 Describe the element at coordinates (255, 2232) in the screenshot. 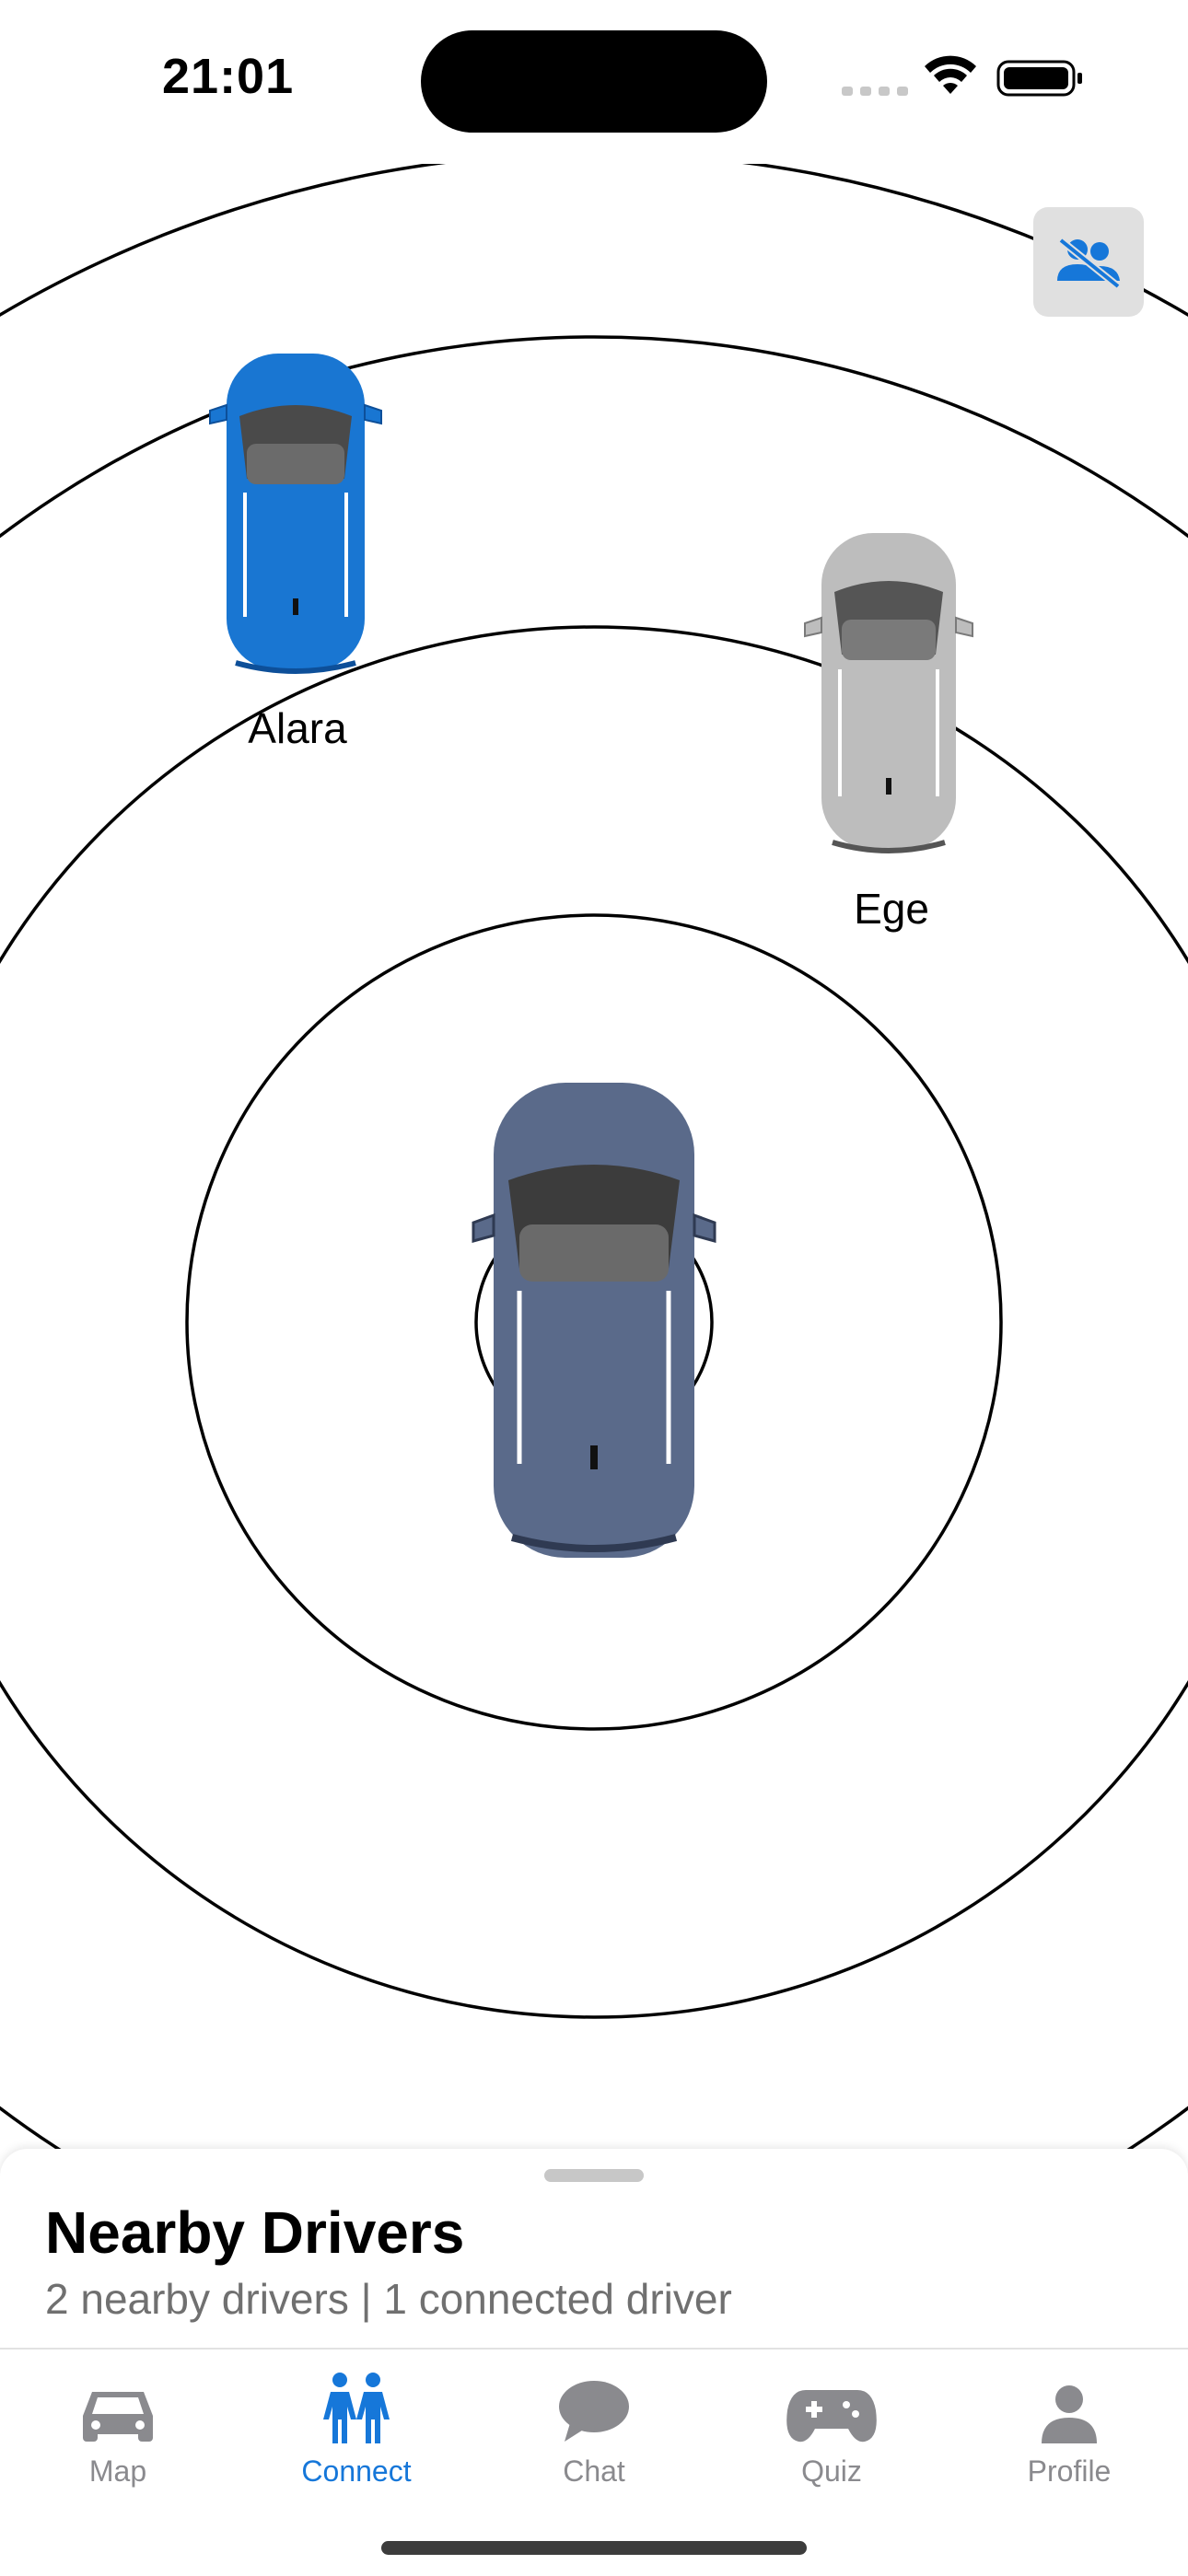

I see `sheet-title: Nearby Drivers` at that location.